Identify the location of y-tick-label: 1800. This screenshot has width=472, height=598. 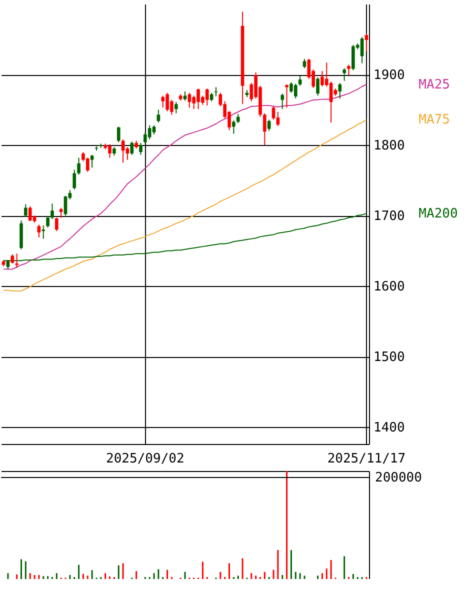
(389, 146).